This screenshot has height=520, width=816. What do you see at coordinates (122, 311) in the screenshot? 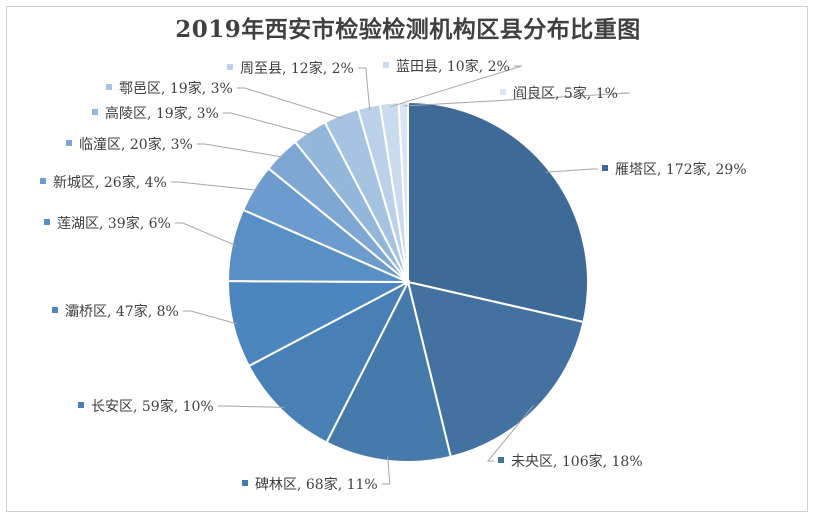
I see `data-label-5: 灞桥区, 47家, 8%` at bounding box center [122, 311].